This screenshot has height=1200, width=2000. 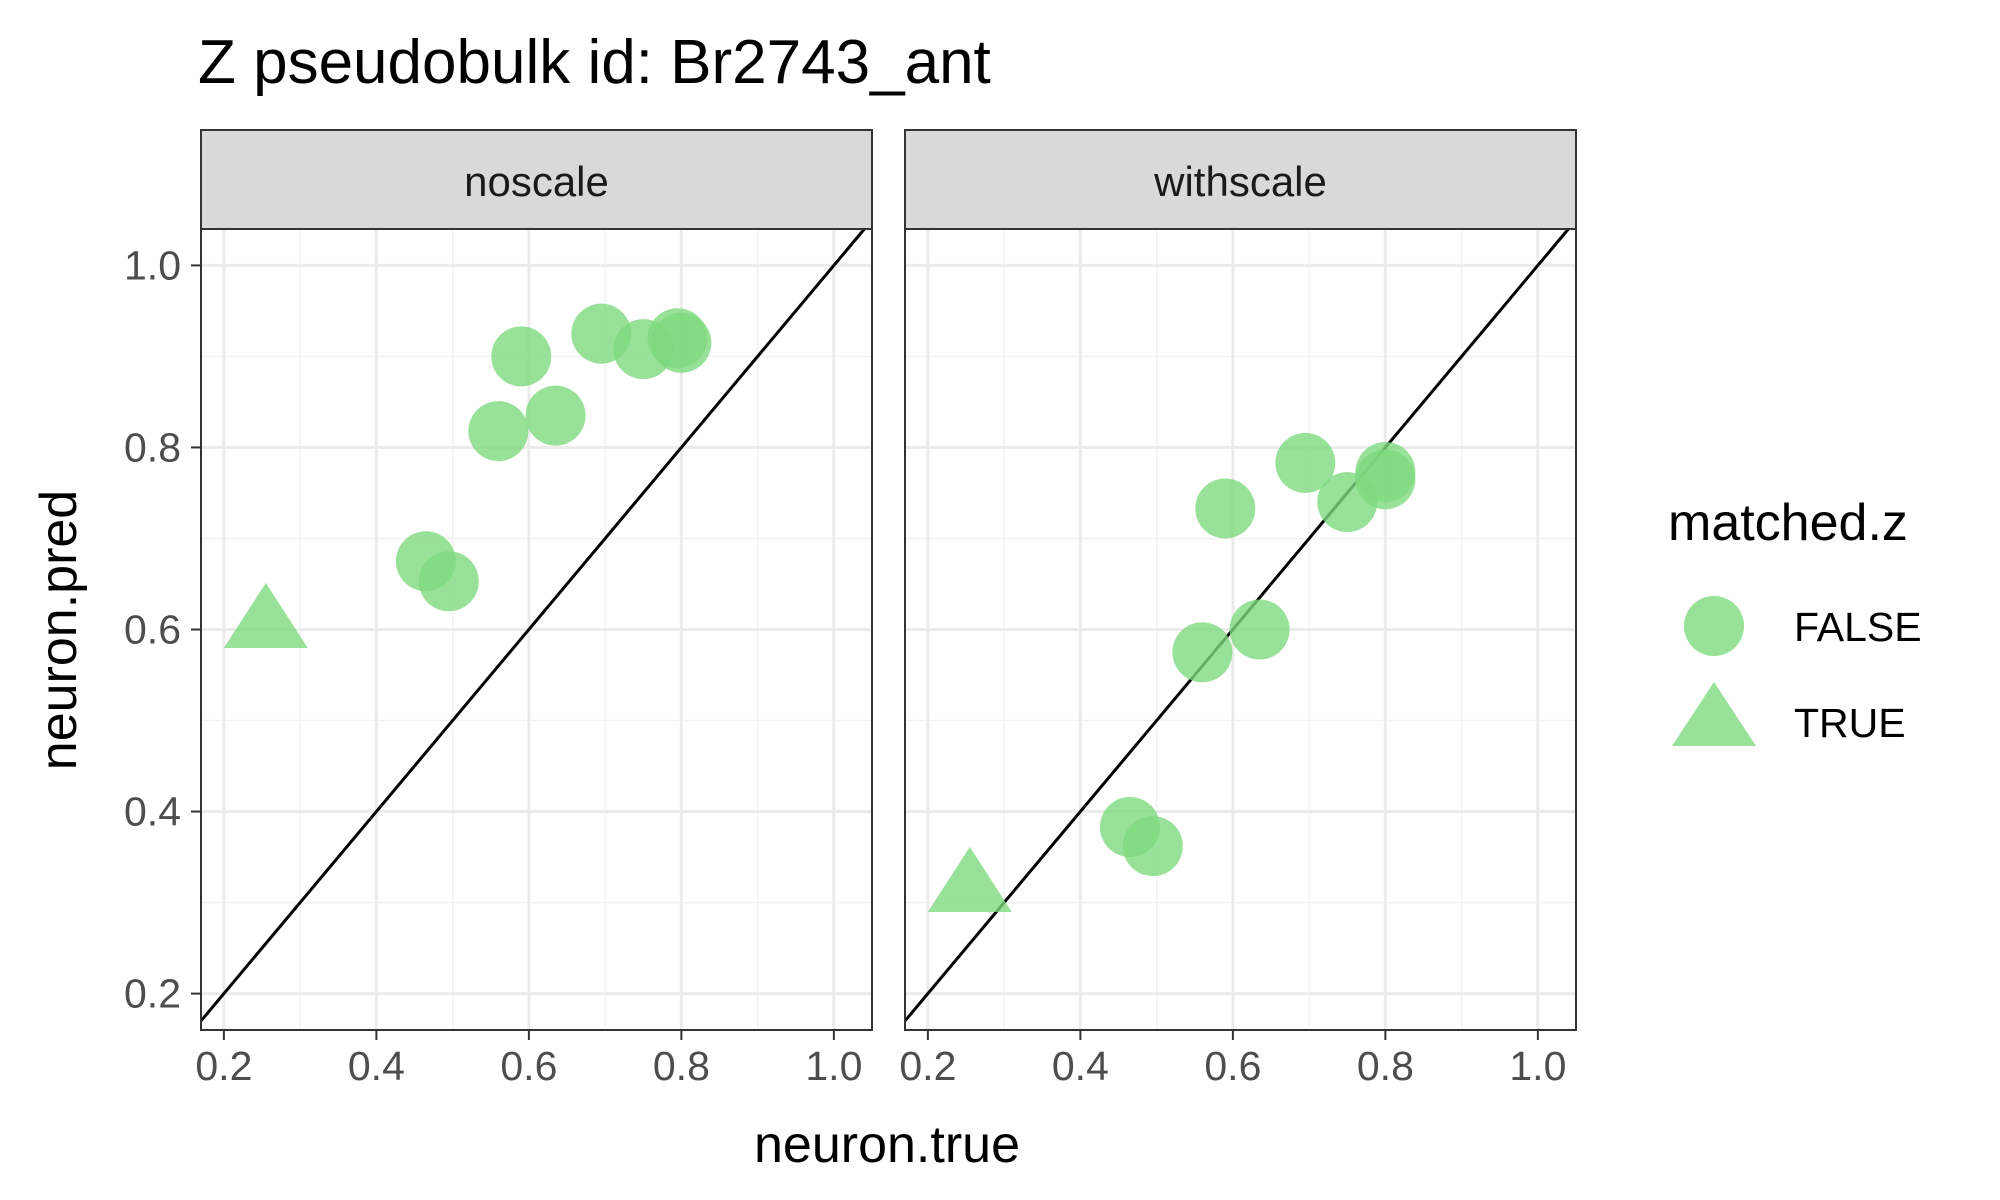 I want to click on legend-label-true: TRUE, so click(x=1850, y=723).